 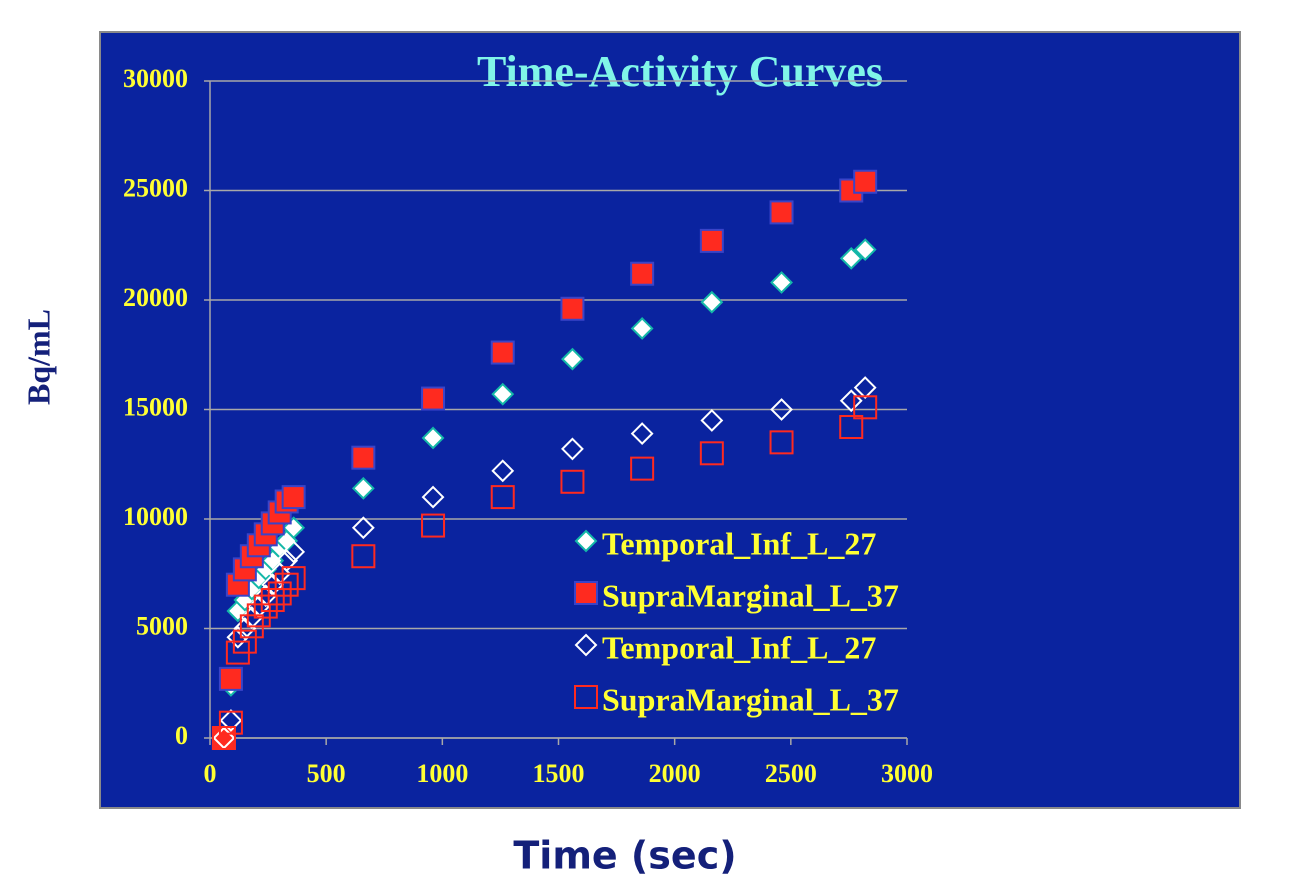 I want to click on x-tick-label: 1000, so click(x=442, y=773).